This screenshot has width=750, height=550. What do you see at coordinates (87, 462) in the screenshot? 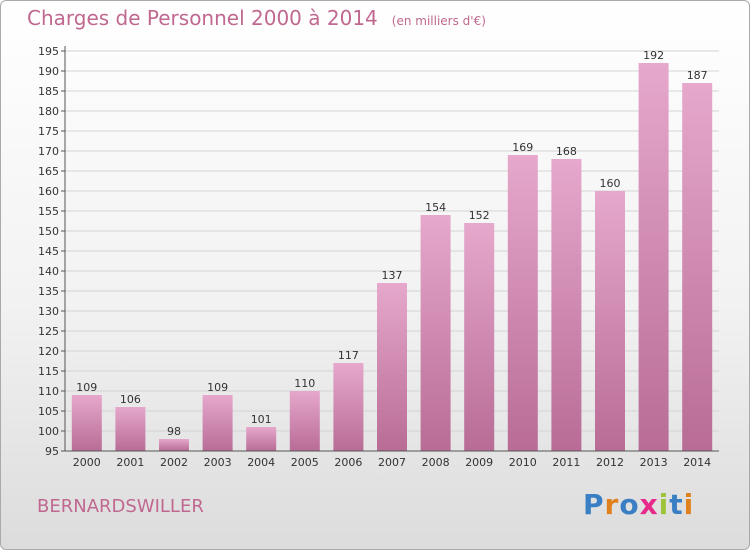
I see `x-tick-label: 2000` at bounding box center [87, 462].